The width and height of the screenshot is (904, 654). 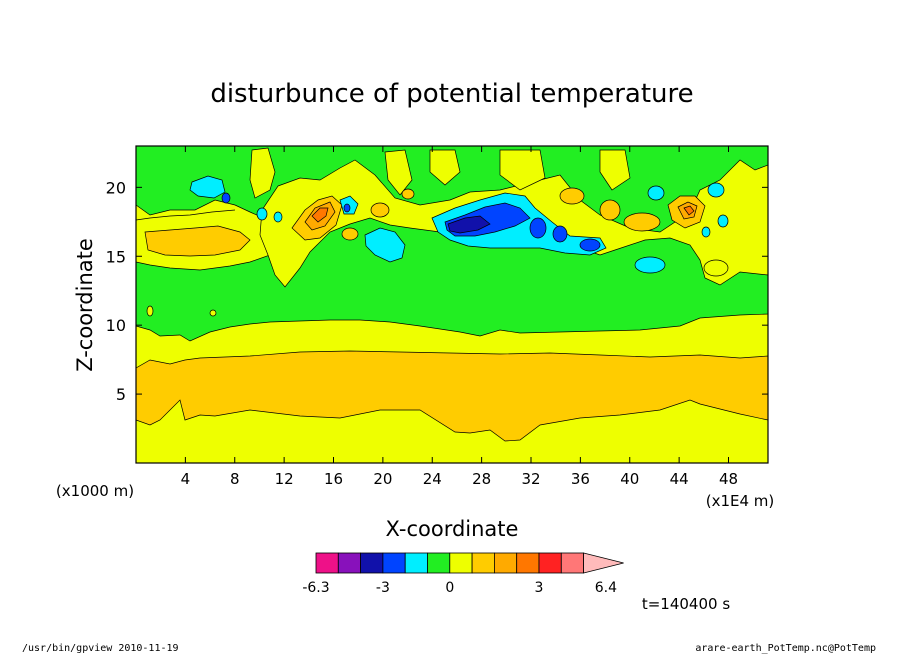 What do you see at coordinates (333, 479) in the screenshot?
I see `x-tick-label: 16` at bounding box center [333, 479].